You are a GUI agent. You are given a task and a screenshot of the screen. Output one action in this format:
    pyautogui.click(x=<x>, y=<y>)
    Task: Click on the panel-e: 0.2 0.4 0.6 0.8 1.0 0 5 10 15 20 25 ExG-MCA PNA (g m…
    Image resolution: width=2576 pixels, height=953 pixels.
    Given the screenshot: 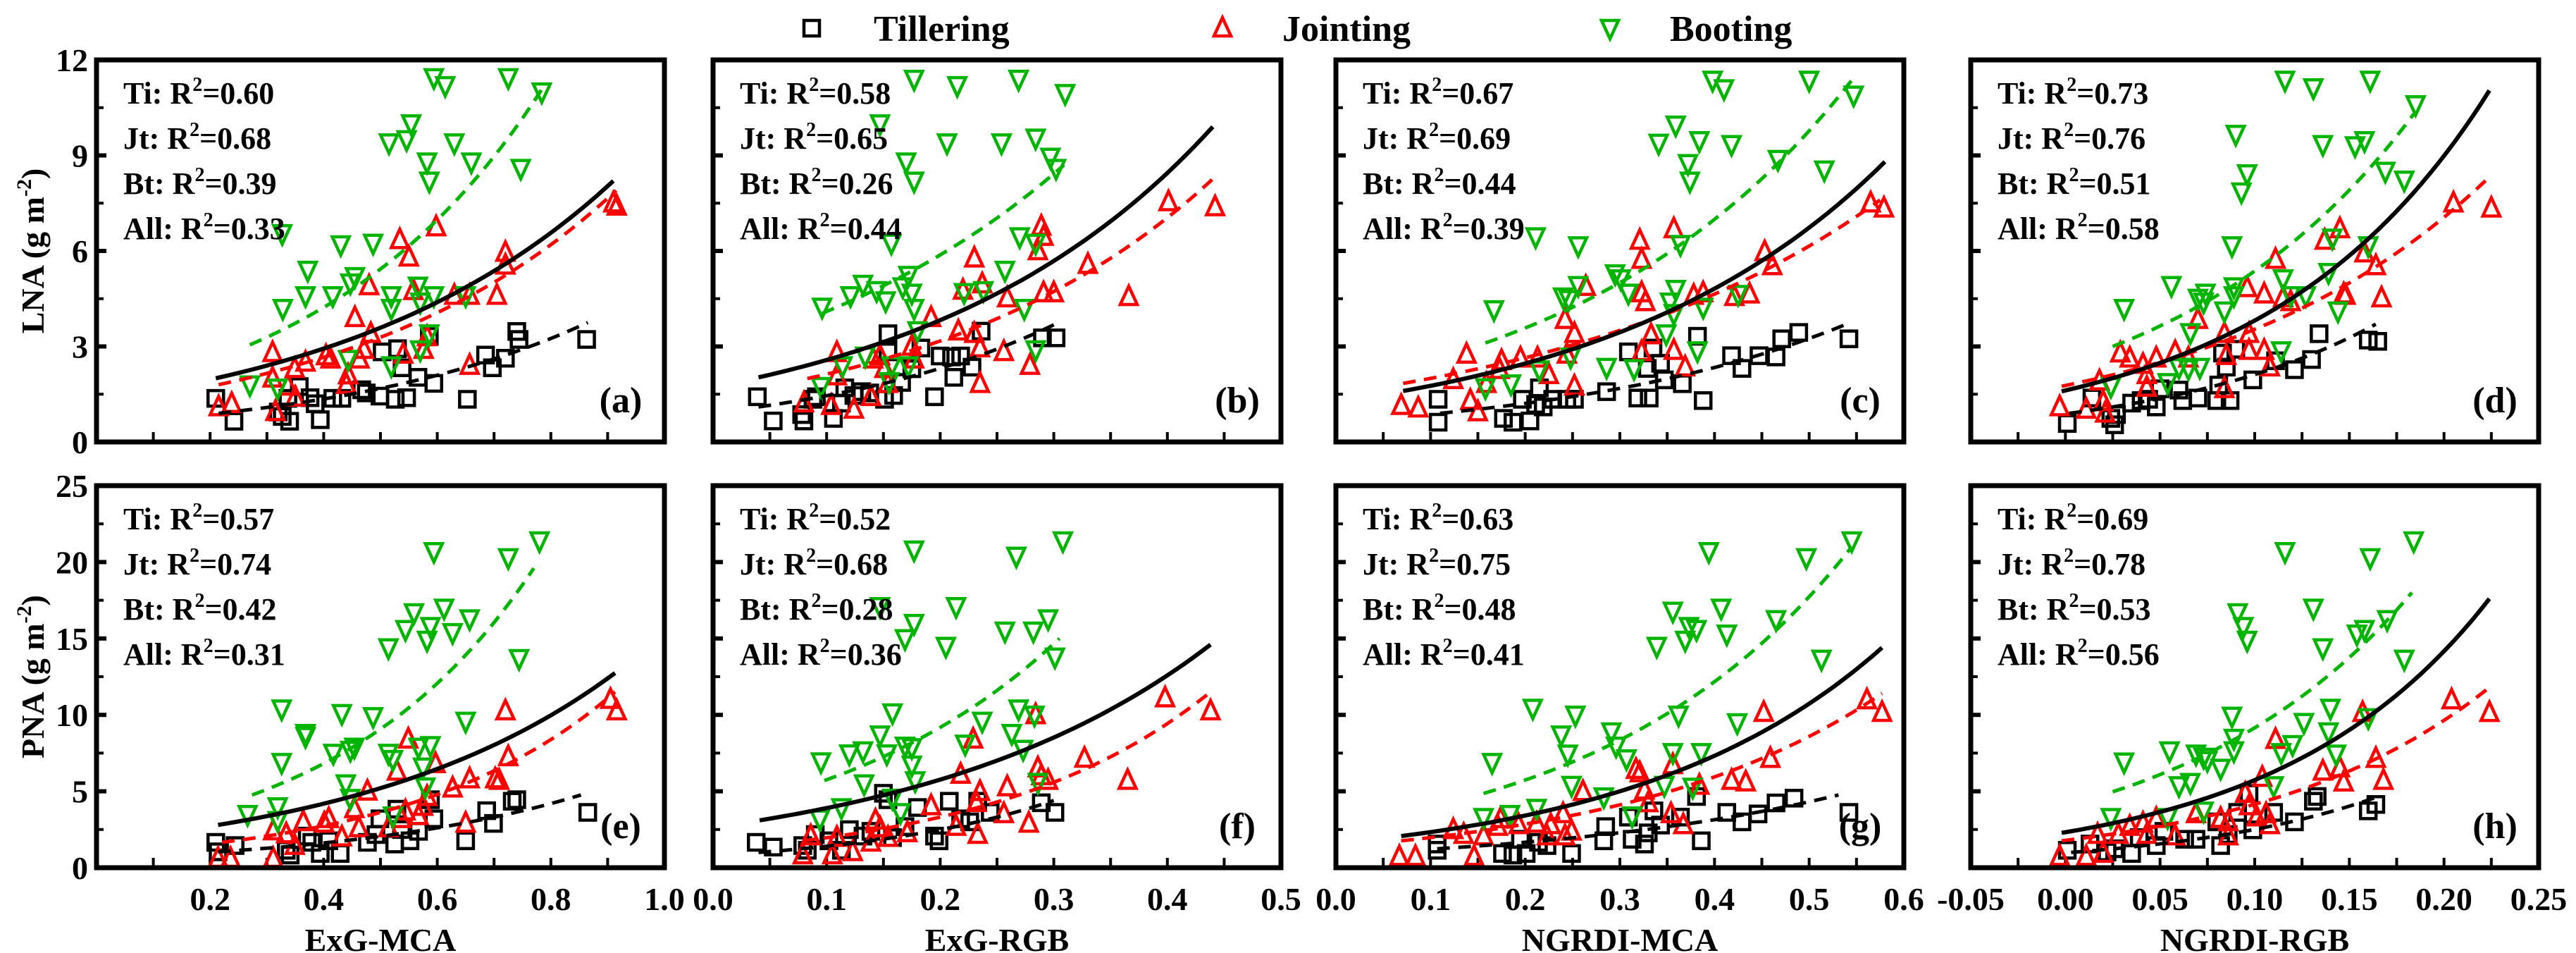 What is the action you would take?
    pyautogui.click(x=349, y=710)
    